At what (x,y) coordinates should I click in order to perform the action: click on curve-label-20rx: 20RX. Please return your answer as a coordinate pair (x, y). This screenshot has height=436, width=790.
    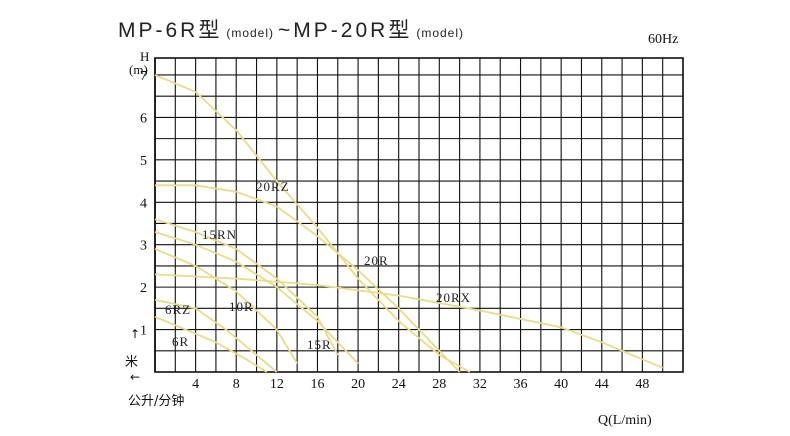
    Looking at the image, I should click on (453, 297).